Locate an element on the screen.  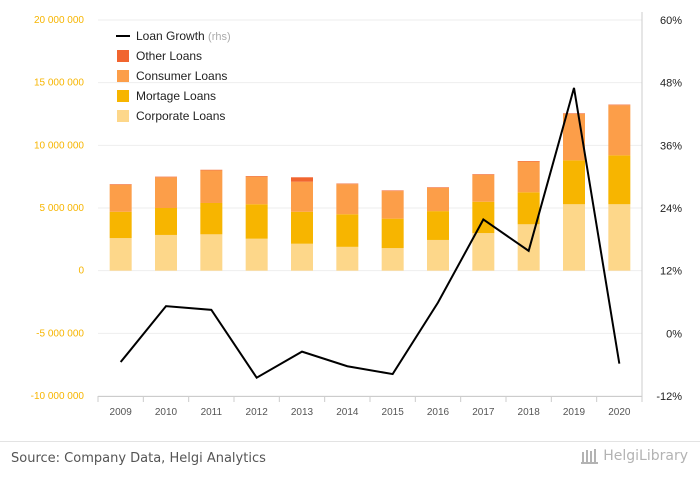
x-axis-tick-label: 2014 is located at coordinates (347, 412).